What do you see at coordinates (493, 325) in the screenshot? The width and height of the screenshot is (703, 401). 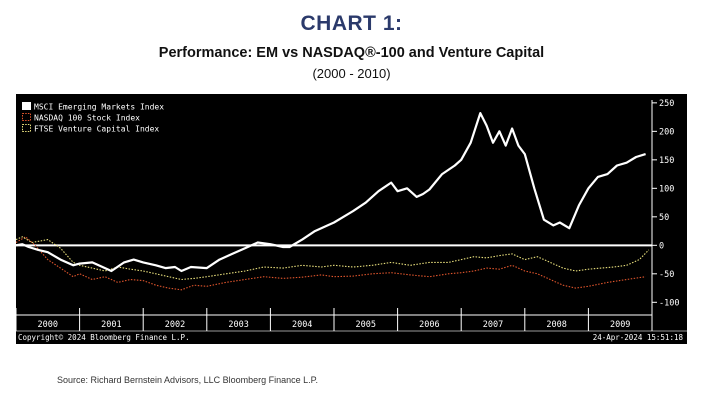 I see `x-tick-label: 2007` at bounding box center [493, 325].